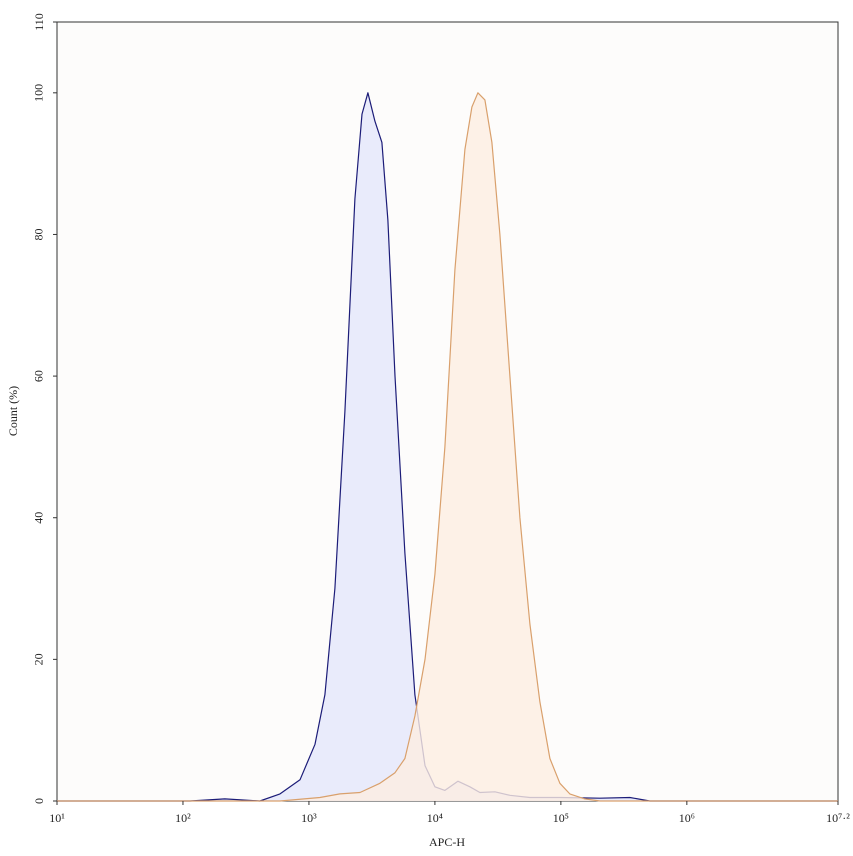 This screenshot has height=856, width=853. What do you see at coordinates (39, 801) in the screenshot?
I see `y-tick-label: 0` at bounding box center [39, 801].